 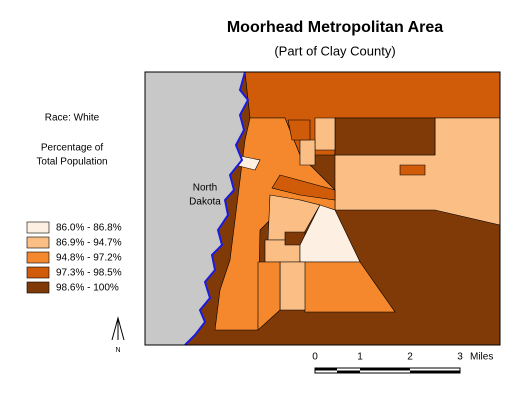 What do you see at coordinates (481, 357) in the screenshot?
I see `scale-unit: Miles` at bounding box center [481, 357].